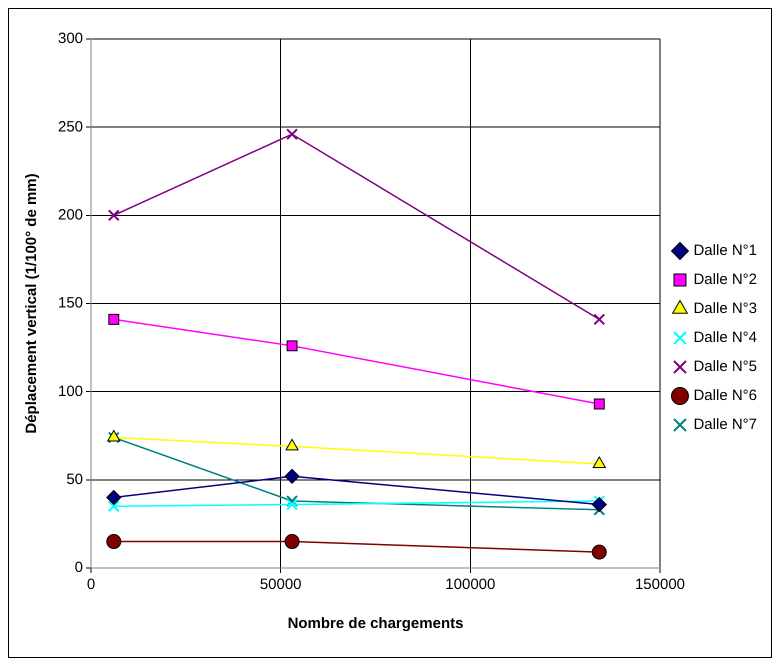  I want to click on x-tick-label: 150000, so click(660, 585).